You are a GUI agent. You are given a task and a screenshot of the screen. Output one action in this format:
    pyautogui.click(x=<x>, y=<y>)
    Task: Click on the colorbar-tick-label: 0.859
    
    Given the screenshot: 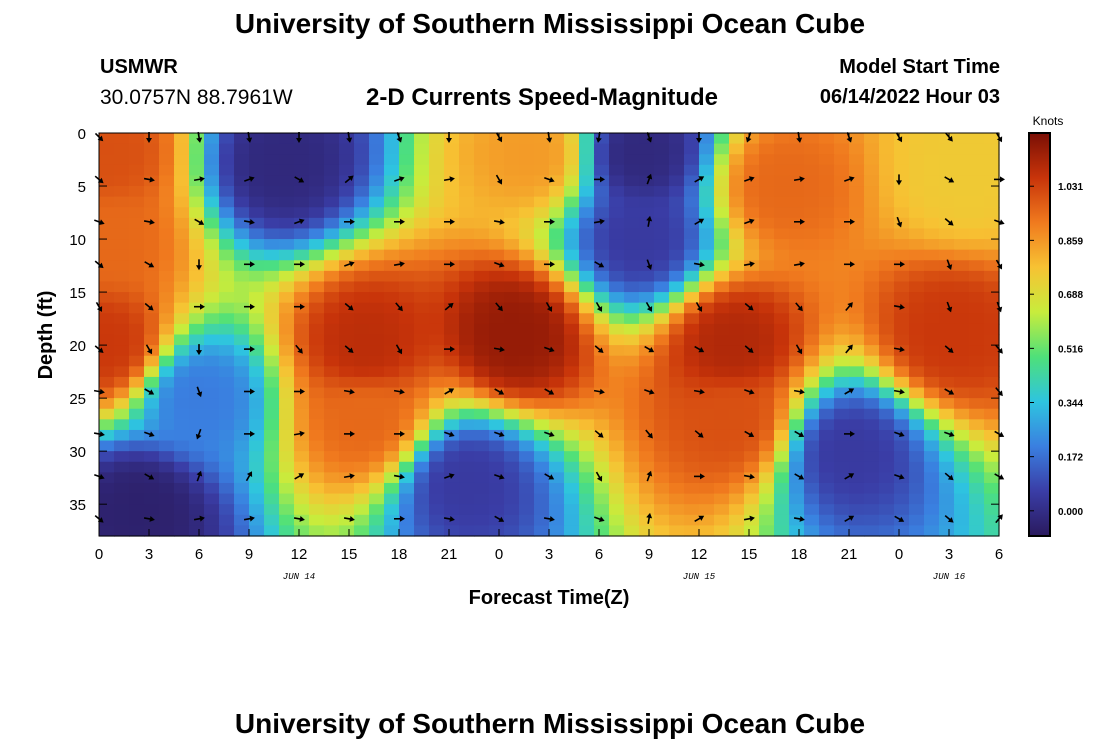 What is the action you would take?
    pyautogui.click(x=1070, y=241)
    